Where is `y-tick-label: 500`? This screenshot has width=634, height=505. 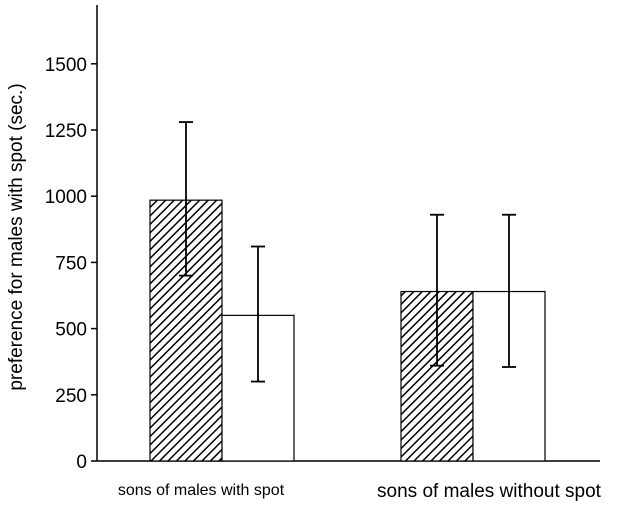
y-tick-label: 500 is located at coordinates (71, 330).